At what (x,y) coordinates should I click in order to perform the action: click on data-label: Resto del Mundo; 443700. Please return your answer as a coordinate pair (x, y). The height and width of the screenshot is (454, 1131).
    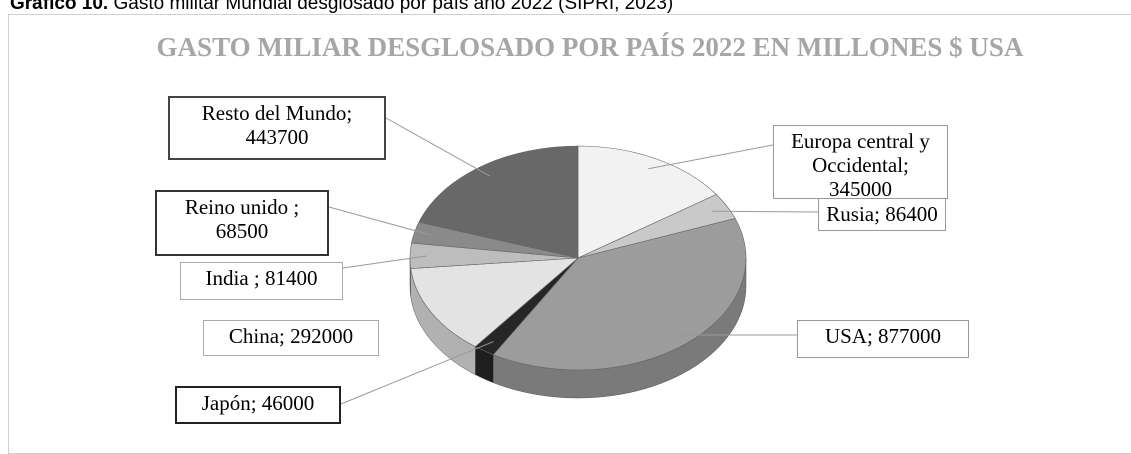
    Looking at the image, I should click on (277, 128).